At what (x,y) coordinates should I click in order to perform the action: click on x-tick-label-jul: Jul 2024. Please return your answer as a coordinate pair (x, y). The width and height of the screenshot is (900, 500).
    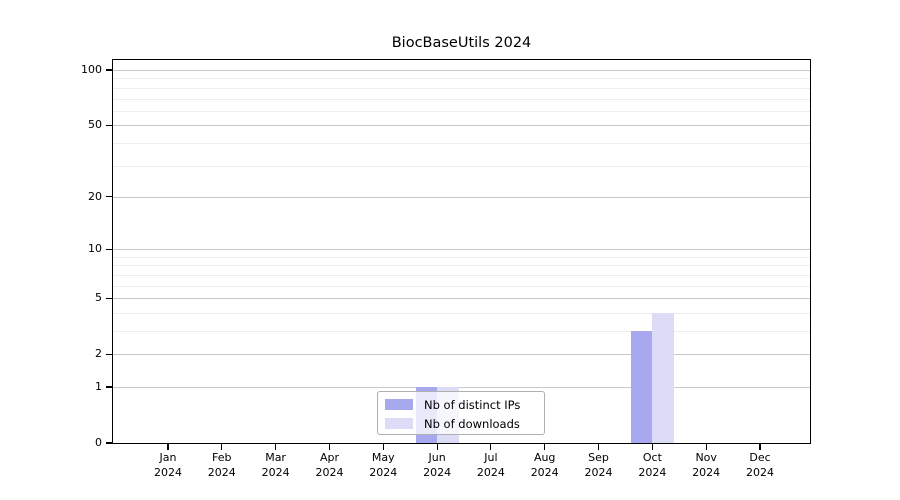
    Looking at the image, I should click on (490, 465).